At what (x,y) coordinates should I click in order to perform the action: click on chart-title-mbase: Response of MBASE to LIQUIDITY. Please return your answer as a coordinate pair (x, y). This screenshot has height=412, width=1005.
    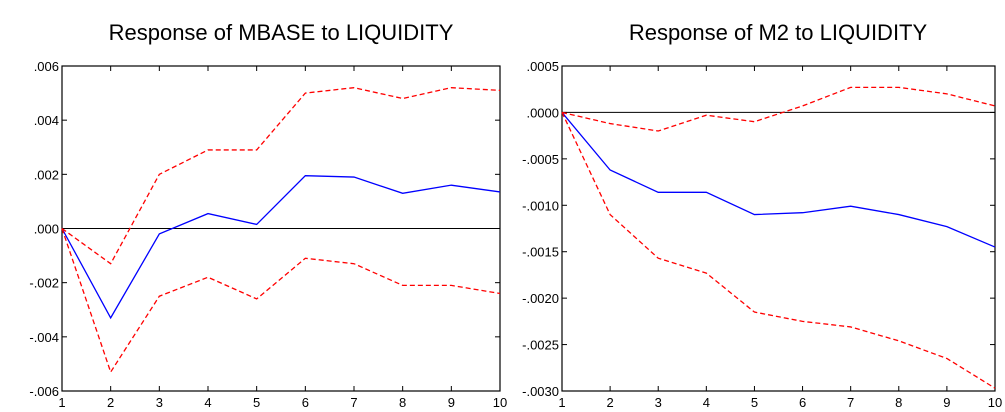
    Looking at the image, I should click on (281, 32).